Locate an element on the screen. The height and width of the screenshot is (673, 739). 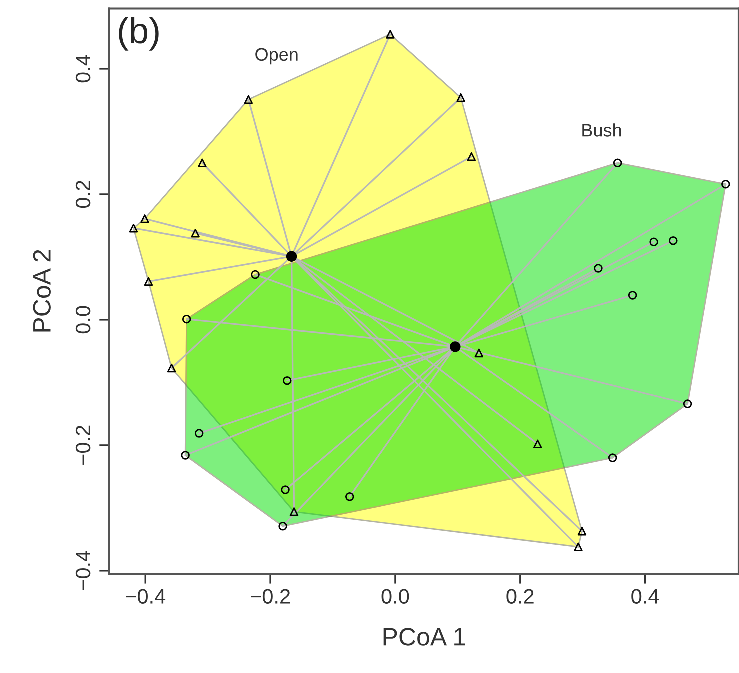
y-tick-label: 0.0 is located at coordinates (83, 320).